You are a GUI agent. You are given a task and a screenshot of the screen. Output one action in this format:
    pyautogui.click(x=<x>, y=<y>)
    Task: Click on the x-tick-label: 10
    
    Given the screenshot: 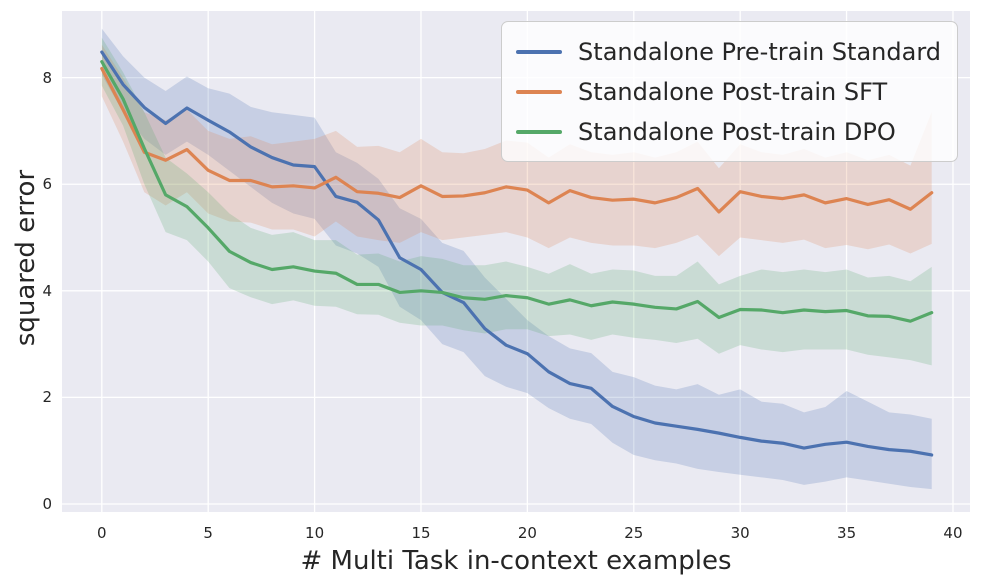 What is the action you would take?
    pyautogui.click(x=315, y=533)
    